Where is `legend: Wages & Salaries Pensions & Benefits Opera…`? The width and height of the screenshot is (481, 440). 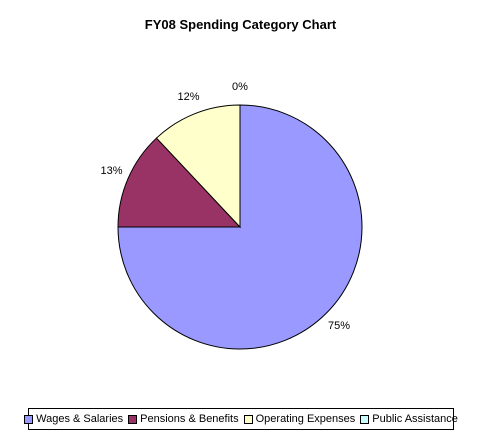
legend: Wages & Salaries Pensions & Benefits Opera… is located at coordinates (241, 419).